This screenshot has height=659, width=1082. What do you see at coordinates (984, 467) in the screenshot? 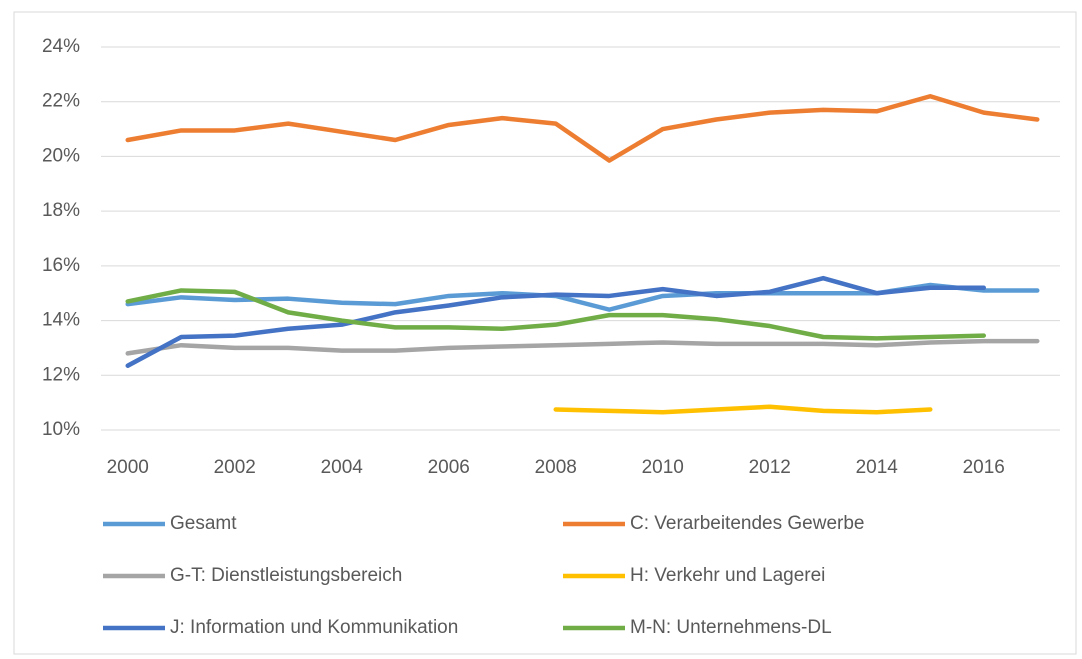
I see `x-tick-label: 2016` at bounding box center [984, 467].